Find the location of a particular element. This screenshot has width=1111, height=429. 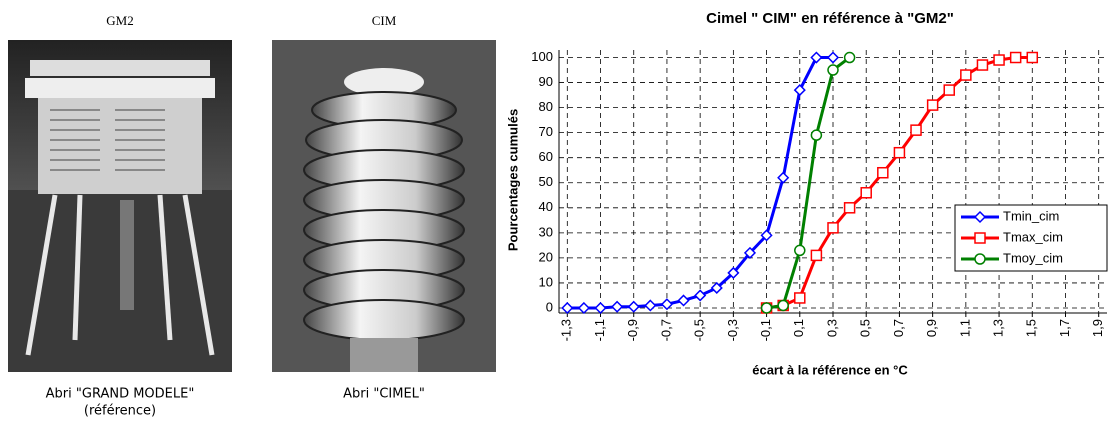

photo-caption: Abri "CIMEL" is located at coordinates (384, 394).